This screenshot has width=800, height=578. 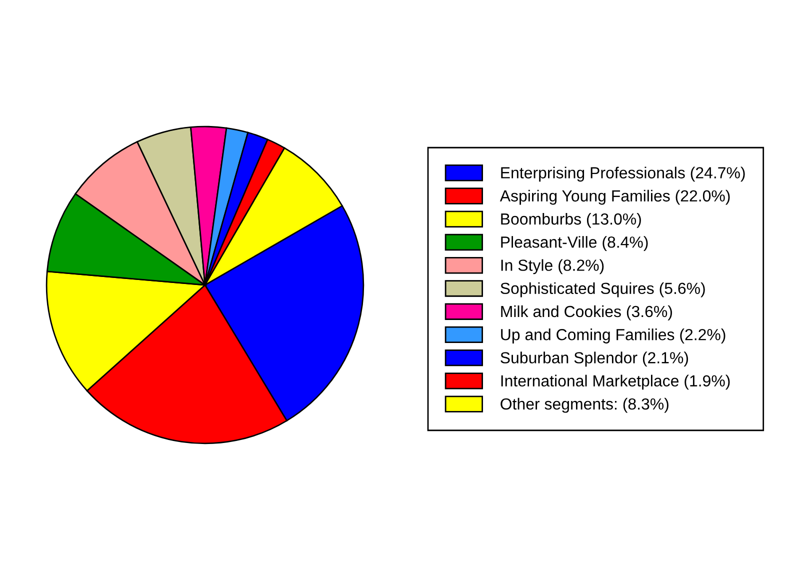 I want to click on legend-label: Up and Coming Families (2.2%), so click(x=613, y=336).